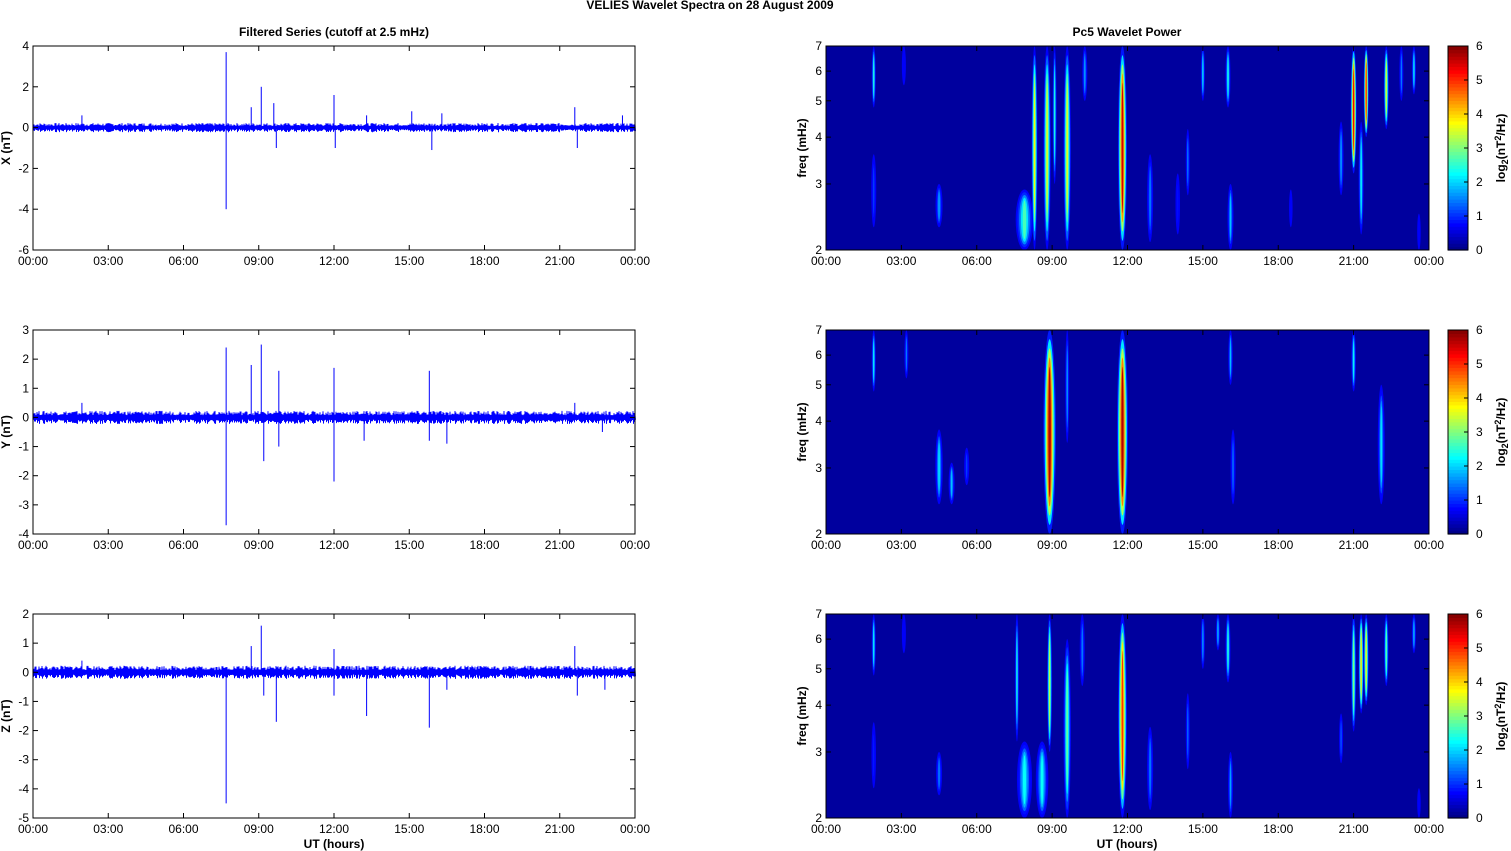 Image resolution: width=1511 pixels, height=851 pixels. Describe the element at coordinates (334, 716) in the screenshot. I see `plot-area` at that location.